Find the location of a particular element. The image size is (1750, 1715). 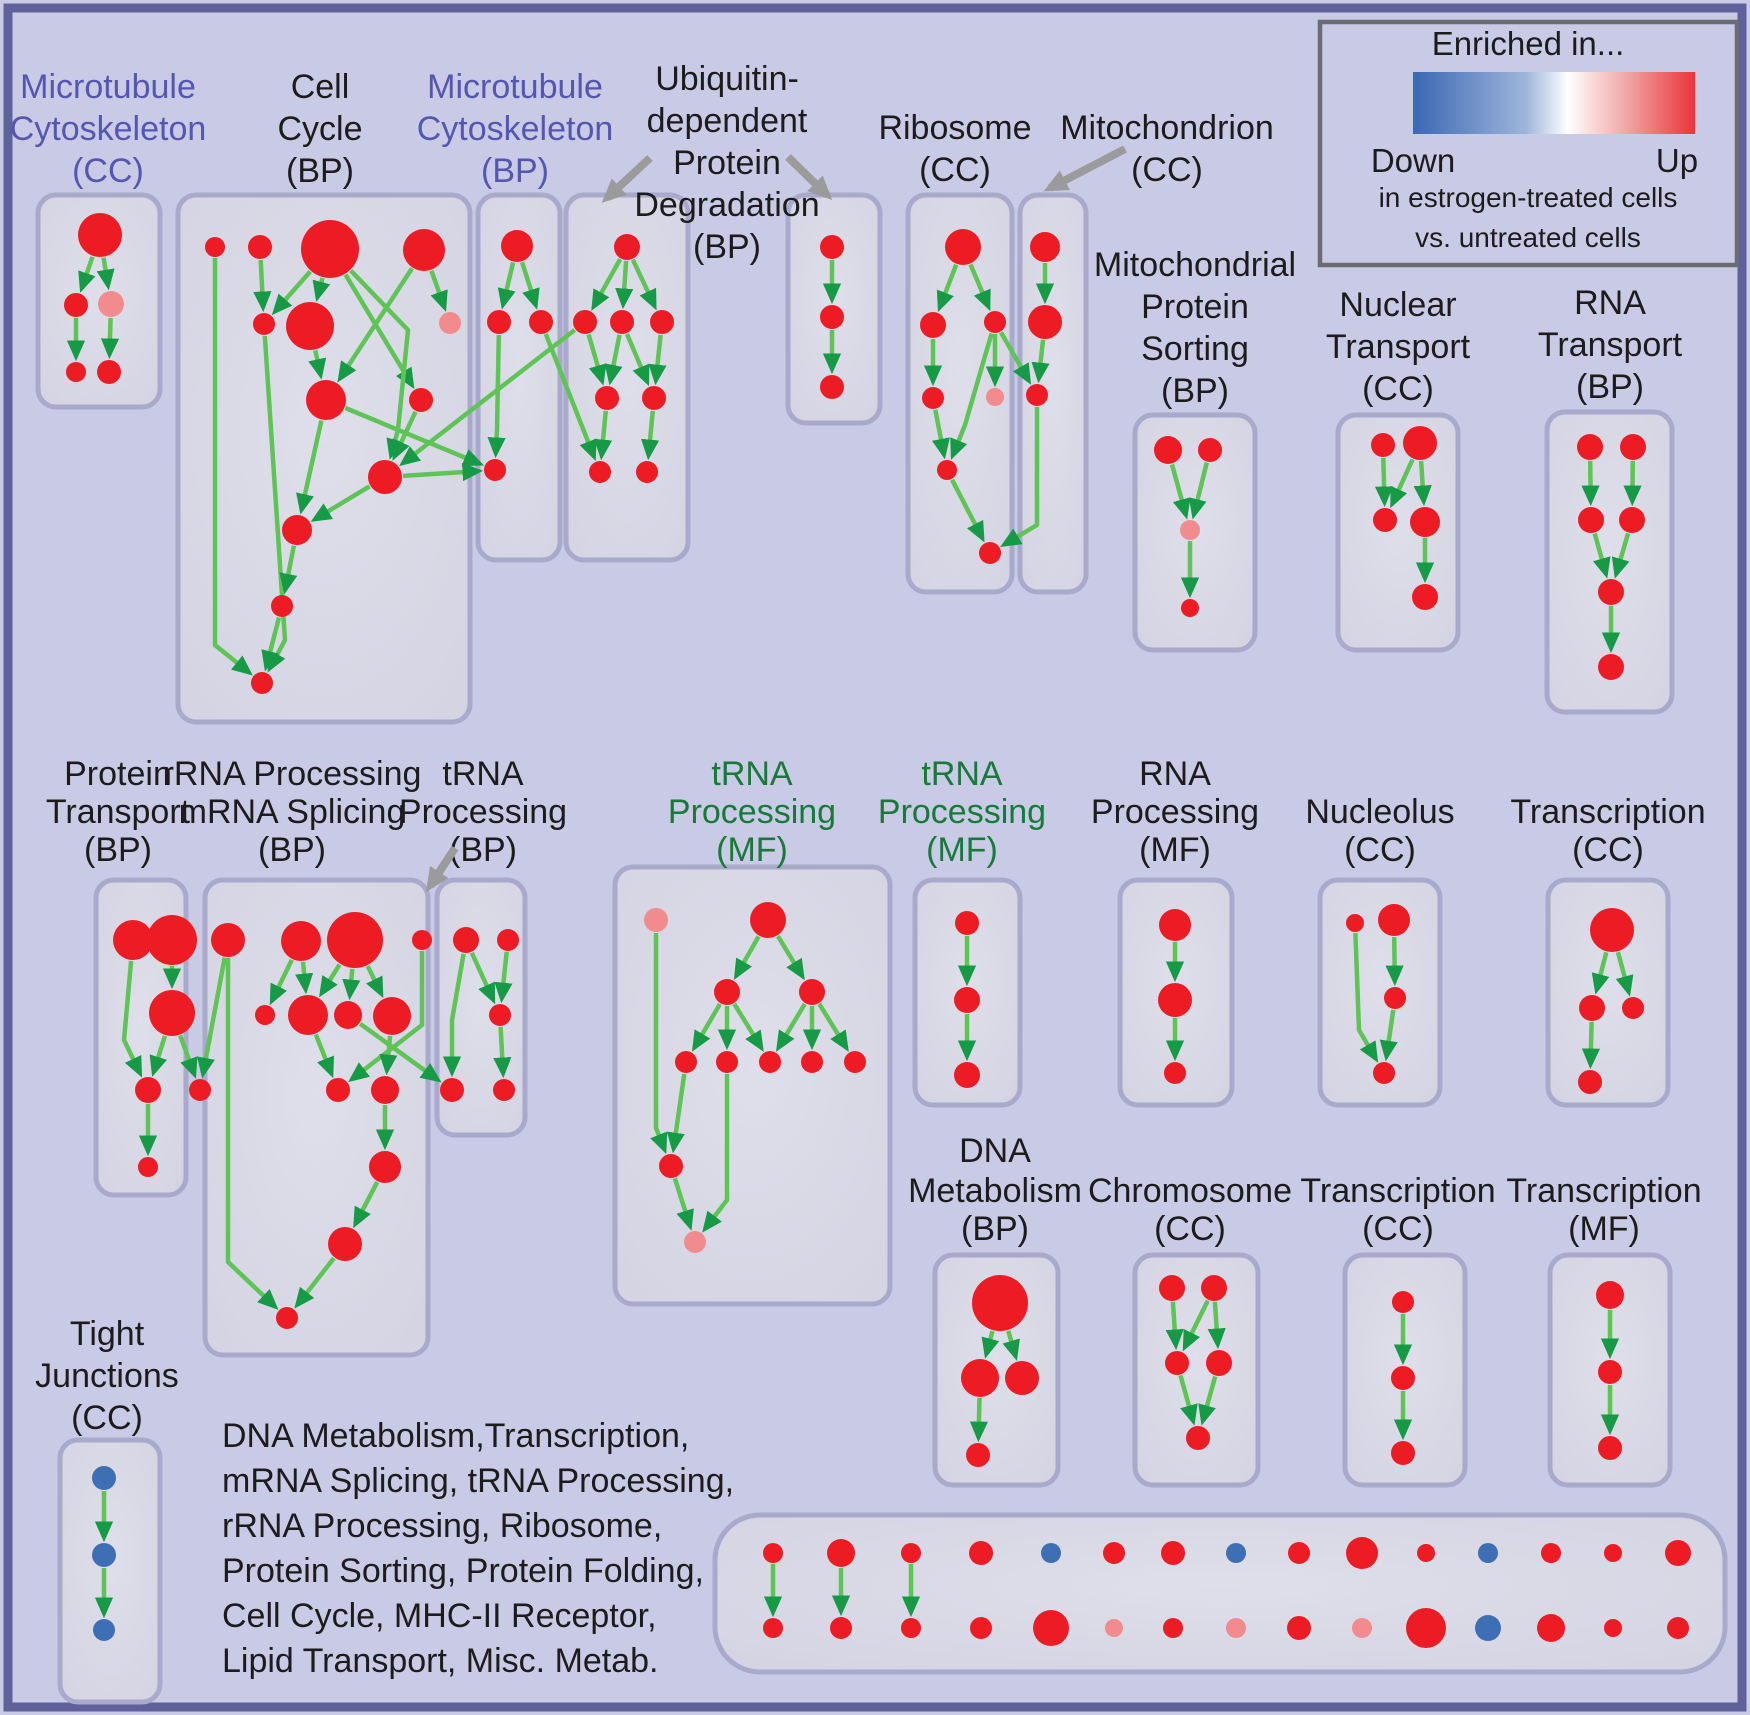

group-label-transcc3: (CC) is located at coordinates (1398, 1229).